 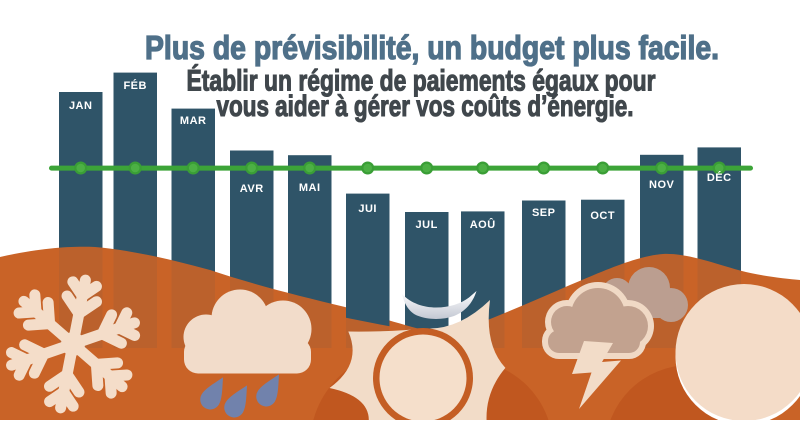 I want to click on svg-text: DÉC, so click(x=719, y=177).